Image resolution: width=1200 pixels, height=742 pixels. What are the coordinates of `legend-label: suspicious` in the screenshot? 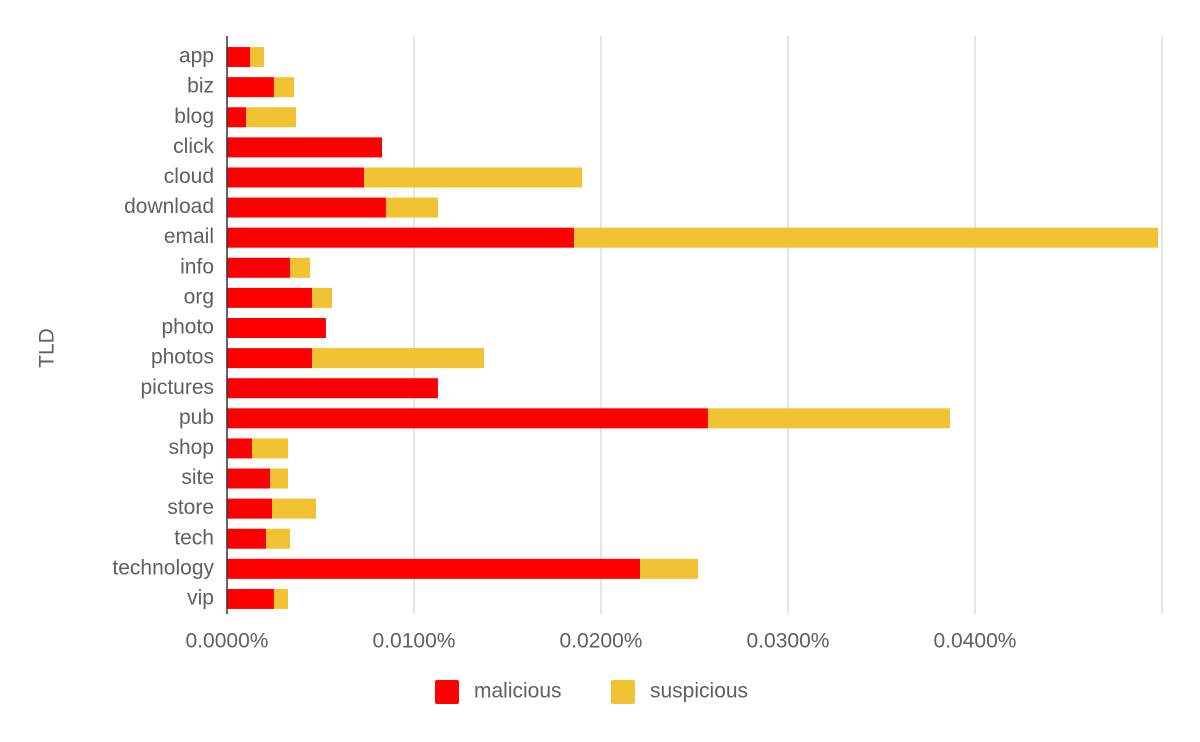 It's located at (699, 691).